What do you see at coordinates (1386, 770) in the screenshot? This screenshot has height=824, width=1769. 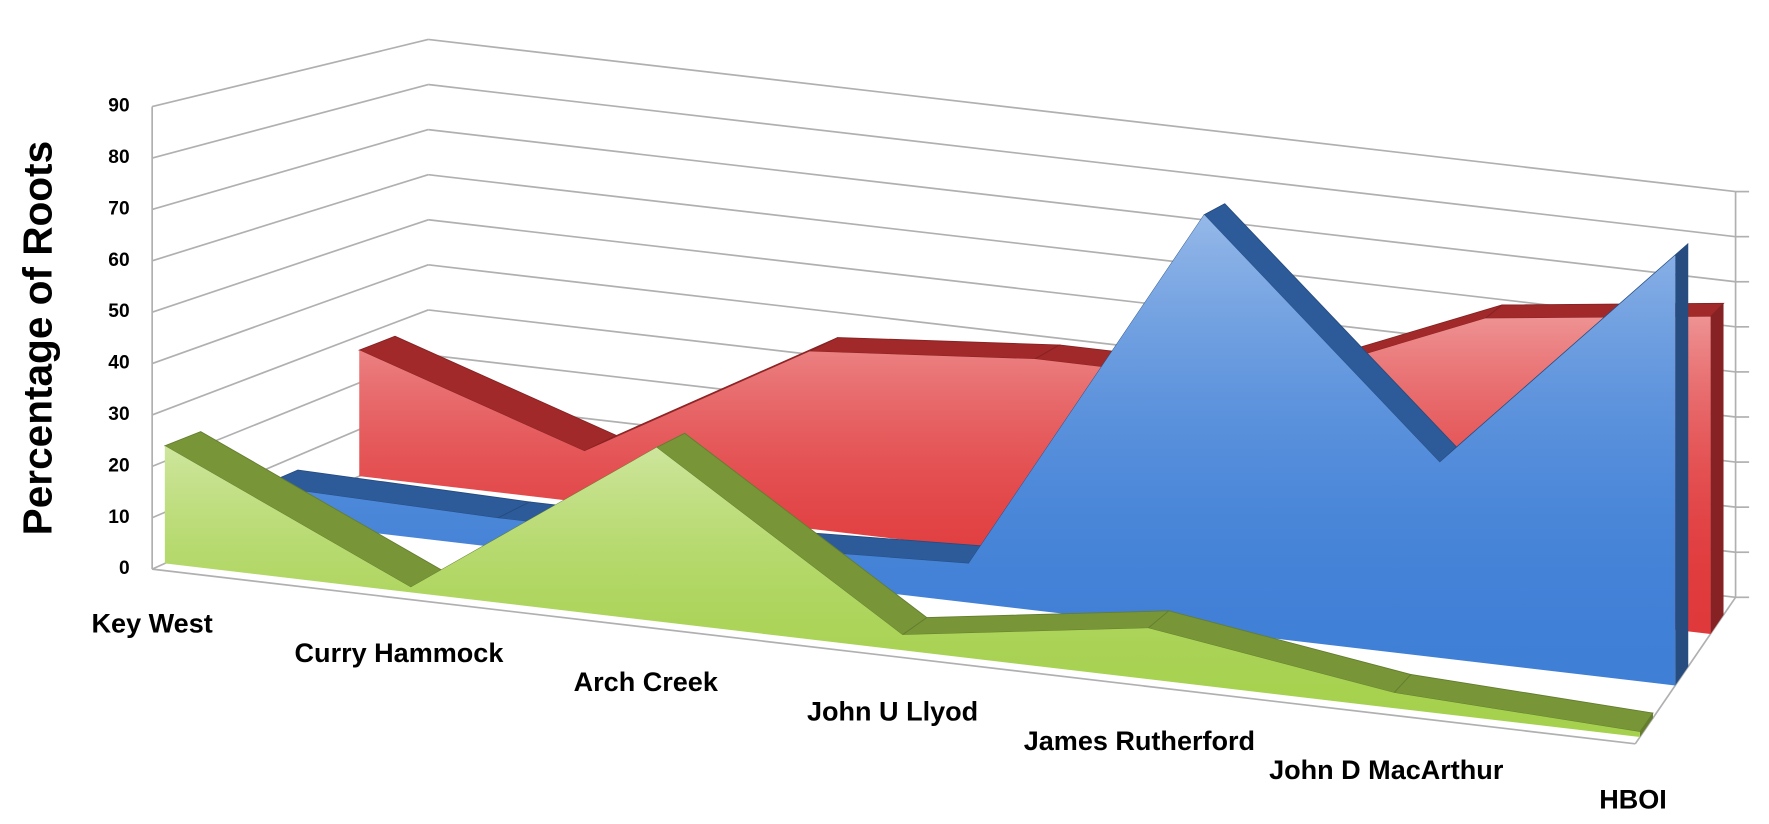 I see `x-tick-label: John D MacArthur` at bounding box center [1386, 770].